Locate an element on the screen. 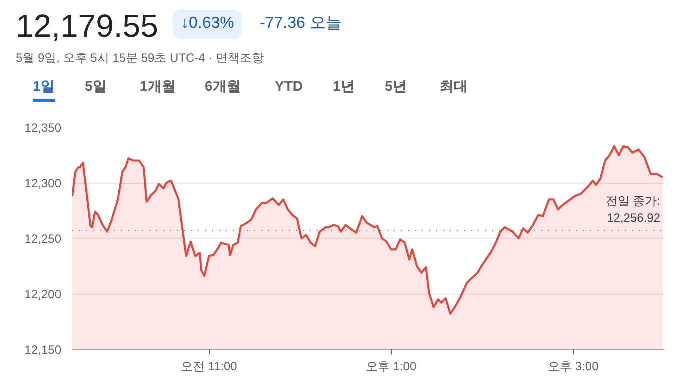  y-tick-label: 12,200 is located at coordinates (43, 295).